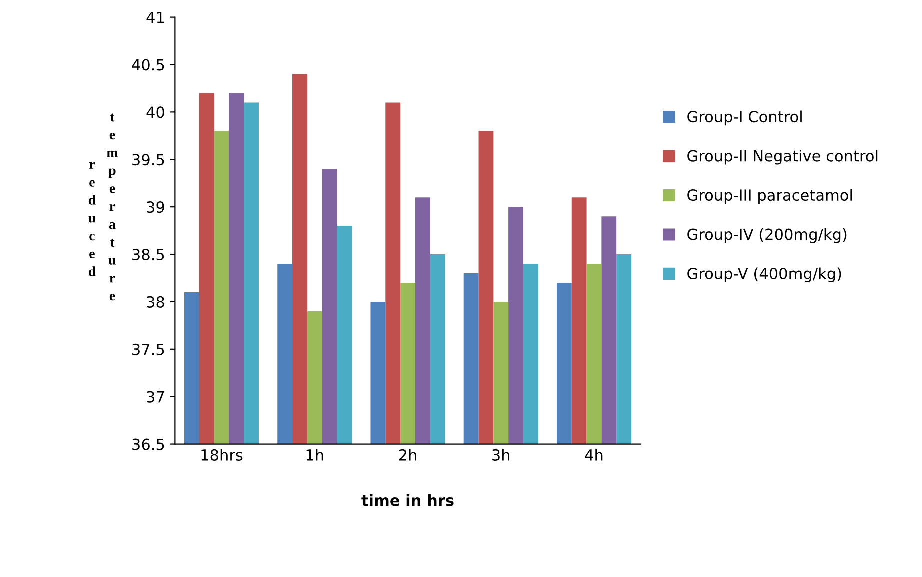 The width and height of the screenshot is (922, 577). Describe the element at coordinates (155, 18) in the screenshot. I see `y-tick-label: 41` at that location.